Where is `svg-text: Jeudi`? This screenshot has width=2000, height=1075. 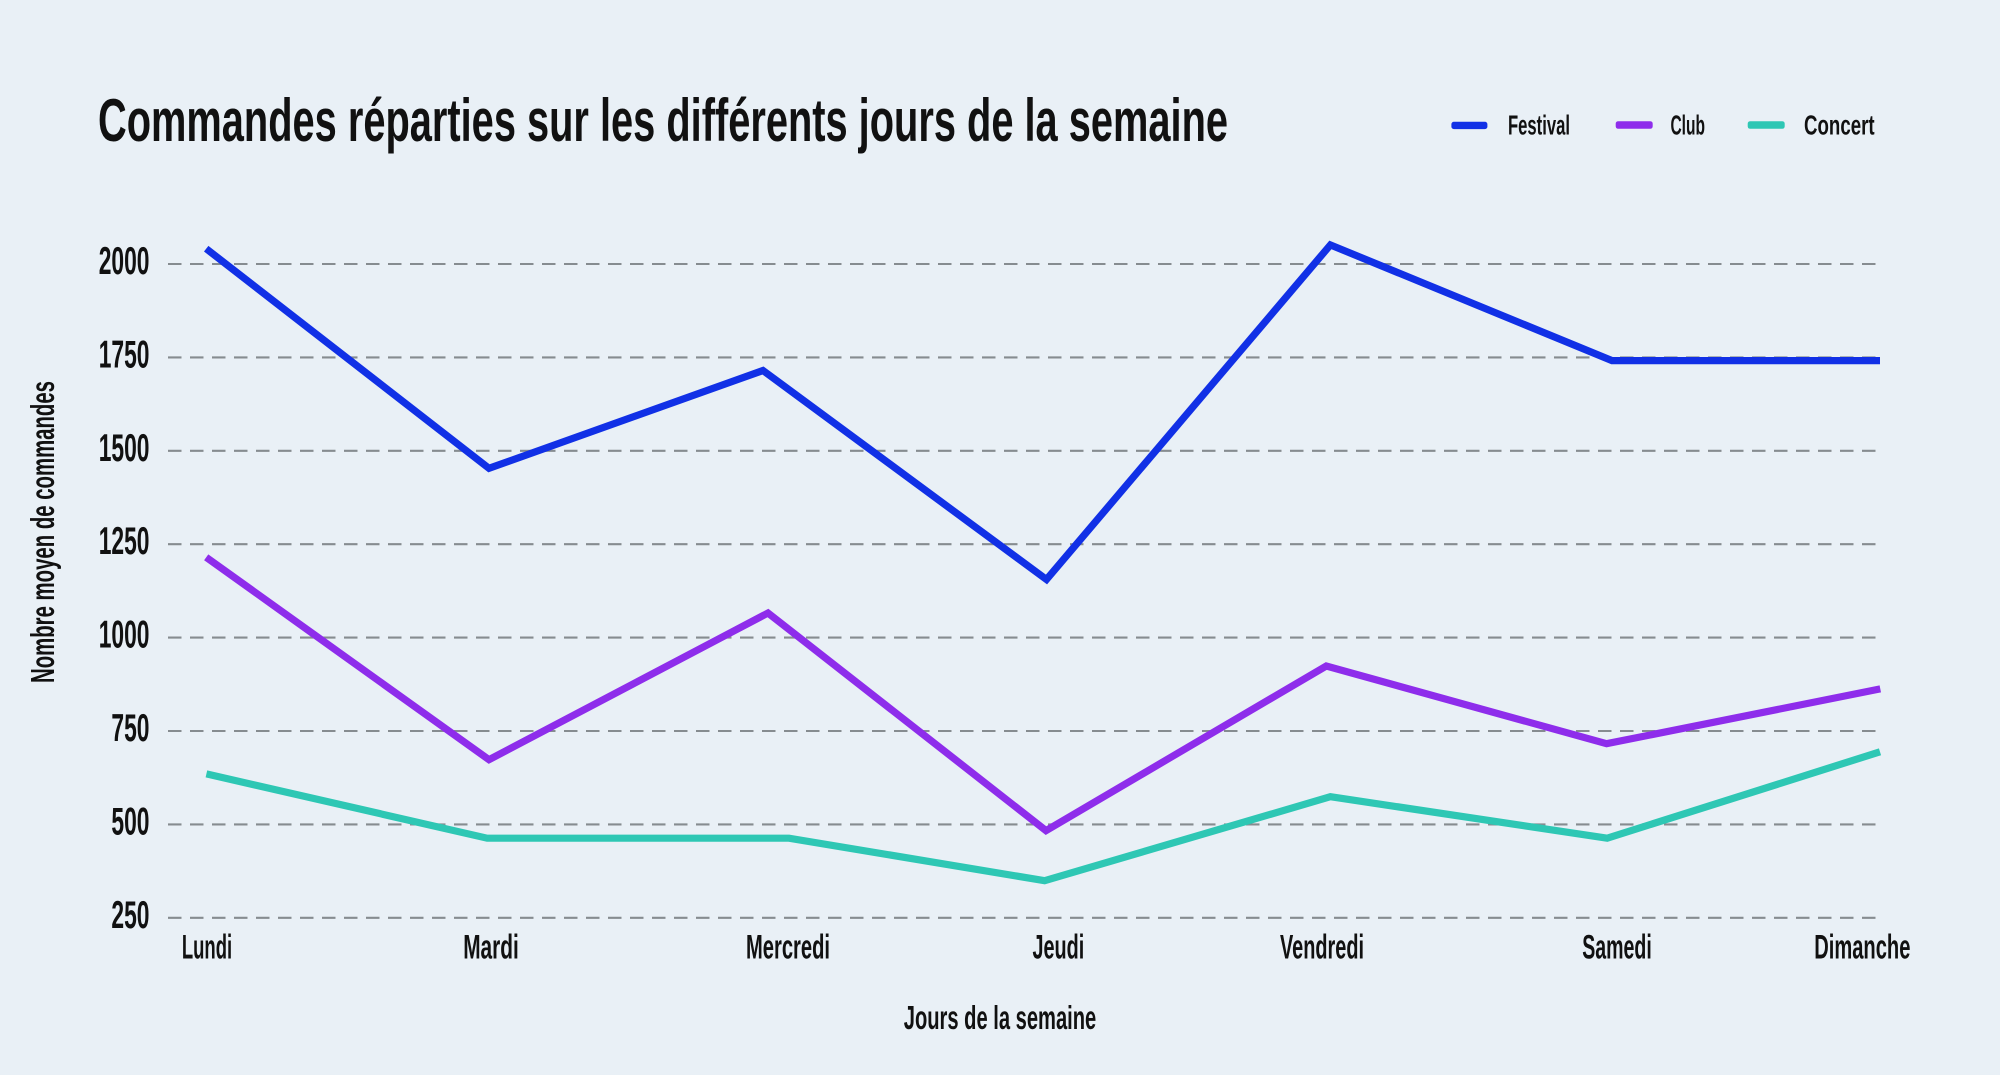
svg-text: Jeudi is located at coordinates (1059, 947).